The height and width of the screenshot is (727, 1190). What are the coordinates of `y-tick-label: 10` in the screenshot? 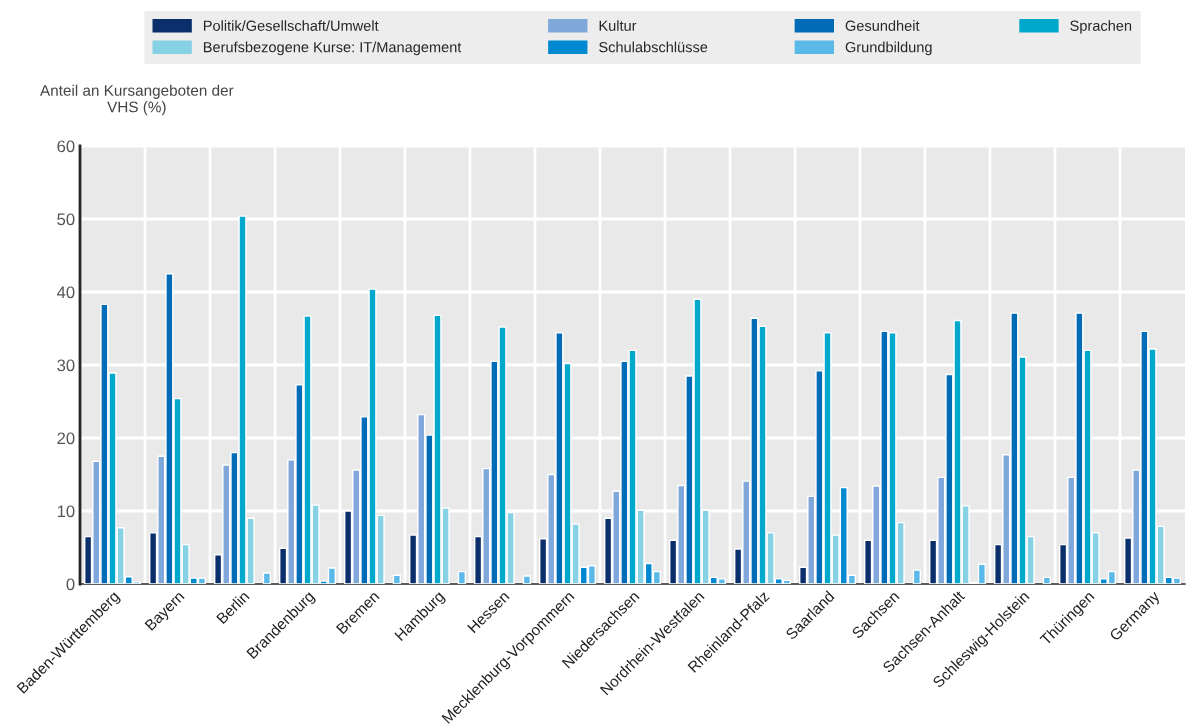 It's located at (66, 511).